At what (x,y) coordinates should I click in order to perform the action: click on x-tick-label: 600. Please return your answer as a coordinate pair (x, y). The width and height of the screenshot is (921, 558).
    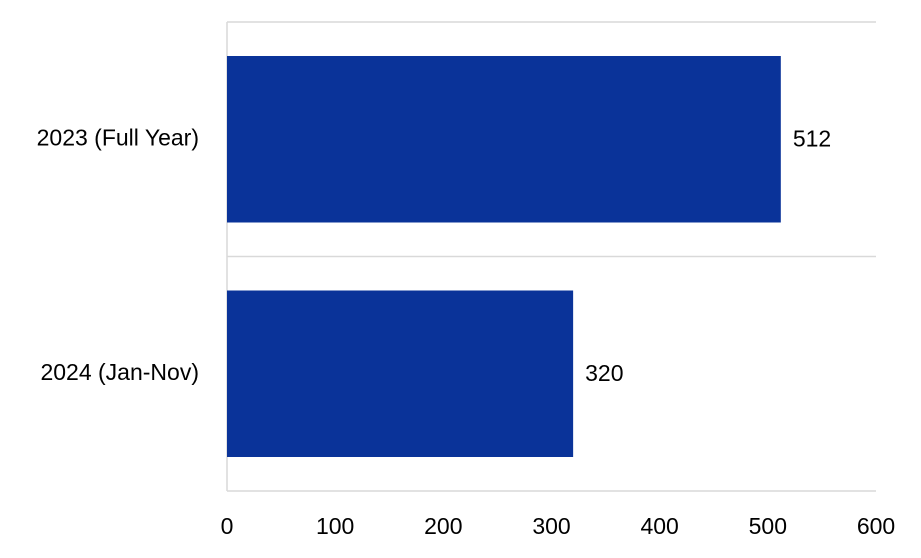
    Looking at the image, I should click on (876, 526).